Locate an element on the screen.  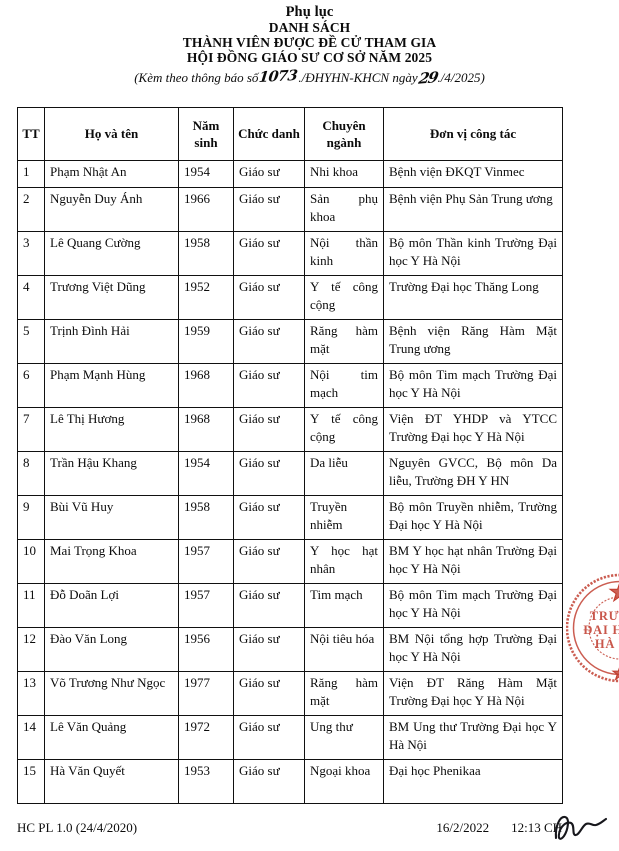
subtitle-prefix: (Kèm theo thông báo số is located at coordinates (196, 78).